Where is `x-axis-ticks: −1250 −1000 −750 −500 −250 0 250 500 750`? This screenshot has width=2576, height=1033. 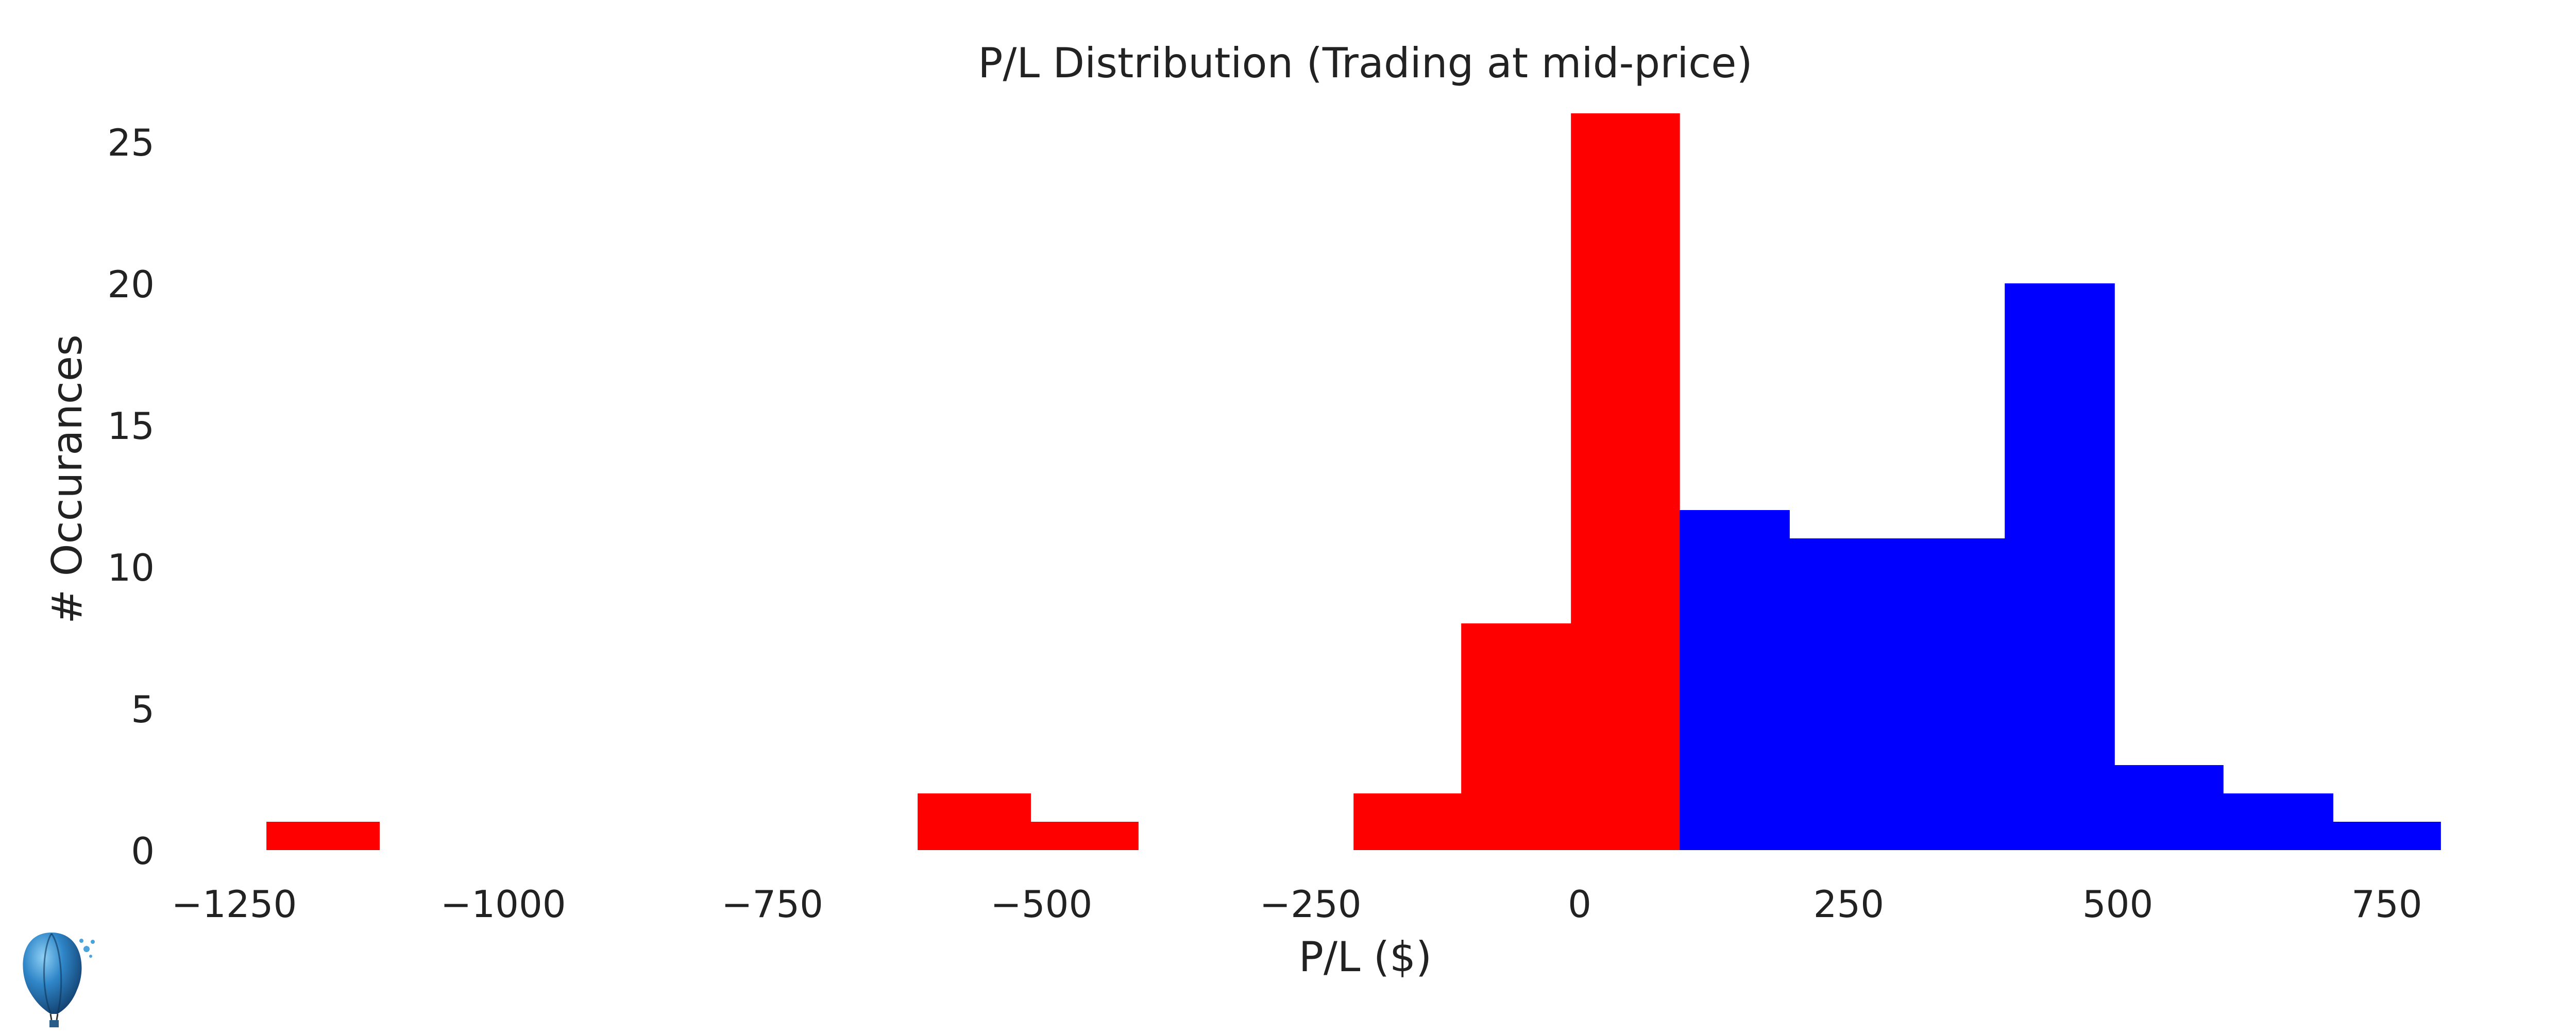
x-axis-ticks: −1250 −1000 −750 −500 −250 0 250 500 750 is located at coordinates (1297, 905).